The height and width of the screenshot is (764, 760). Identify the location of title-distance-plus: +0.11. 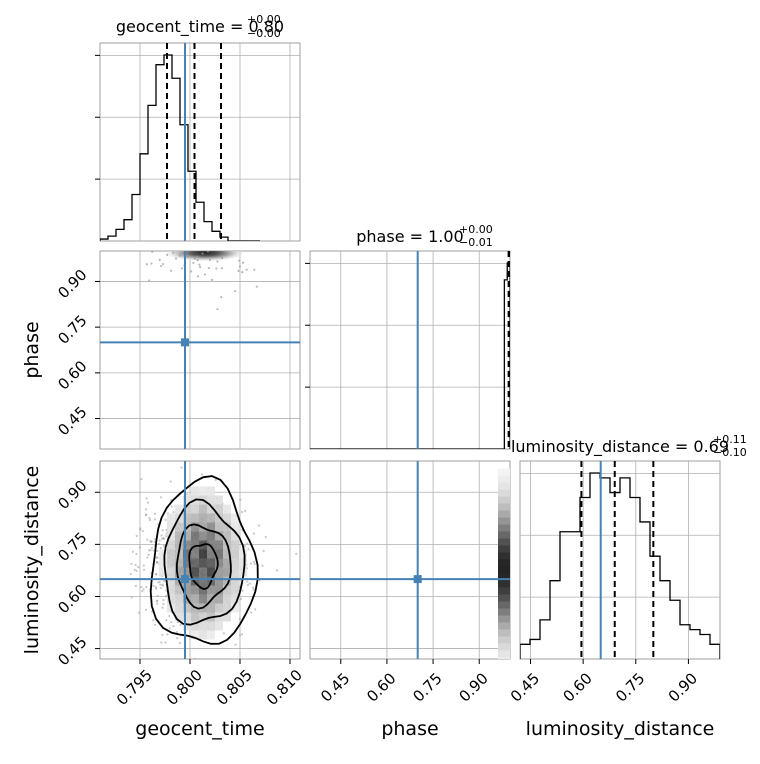
(730, 439).